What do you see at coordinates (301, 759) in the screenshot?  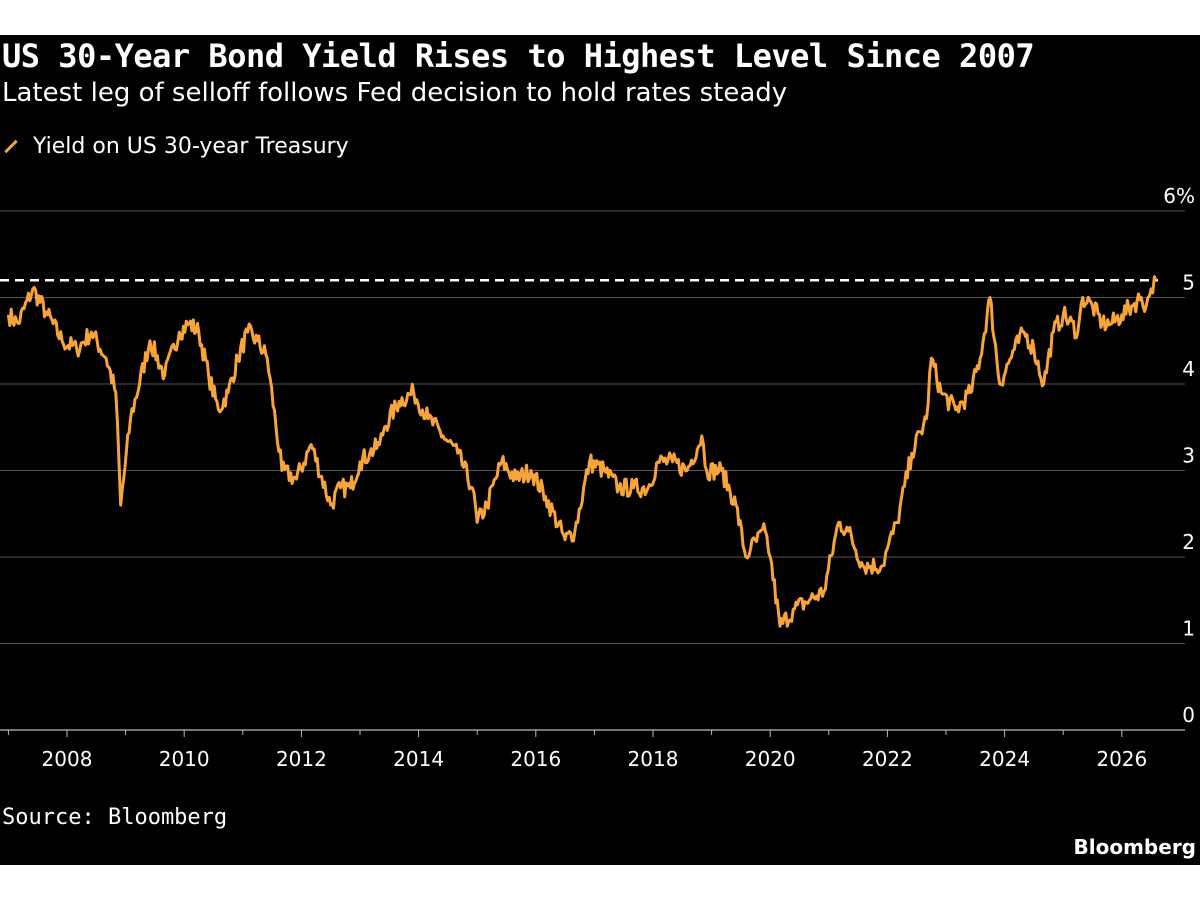 I see `x-tick-label: 2012` at bounding box center [301, 759].